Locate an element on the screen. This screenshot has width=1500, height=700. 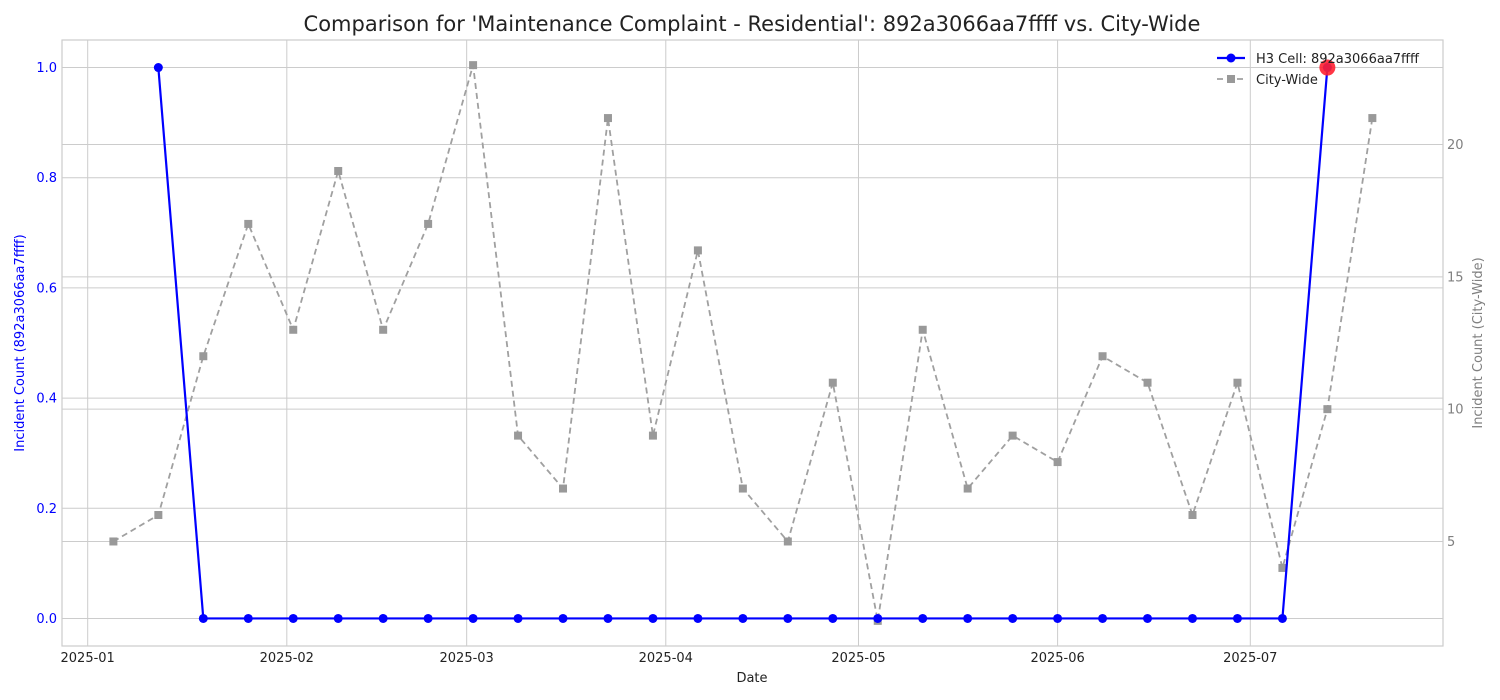
x-tick-label: 2025-01 is located at coordinates (88, 658).